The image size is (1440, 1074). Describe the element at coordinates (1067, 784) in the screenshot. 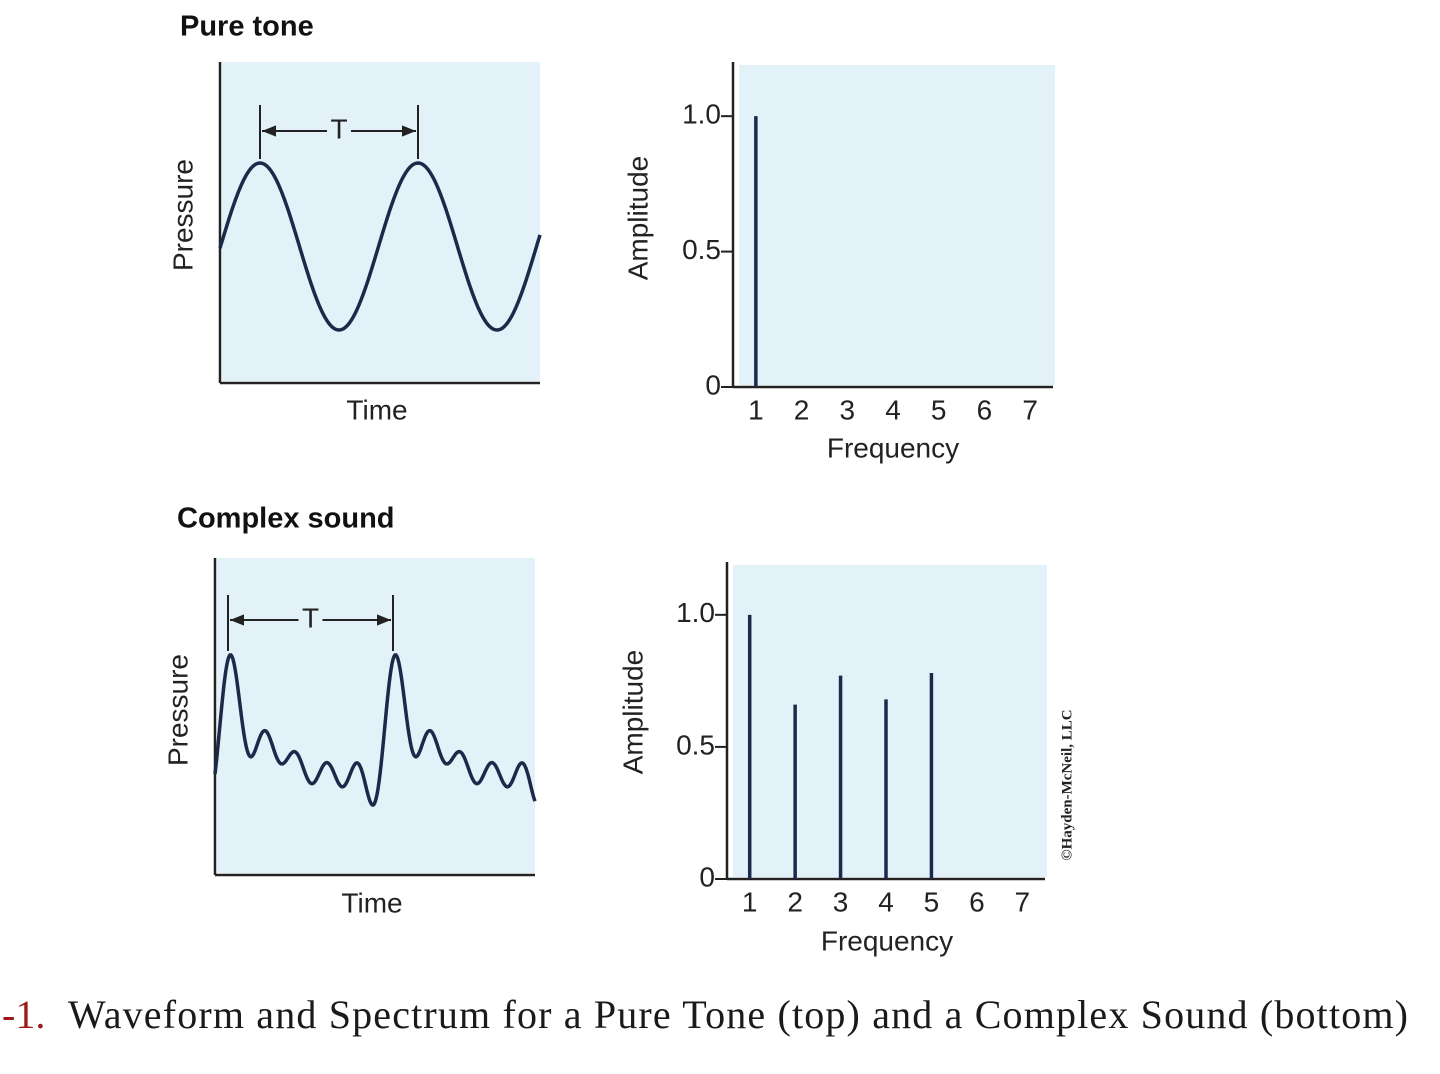

I see `credit: ©Hayden-McNeil, LLC` at that location.